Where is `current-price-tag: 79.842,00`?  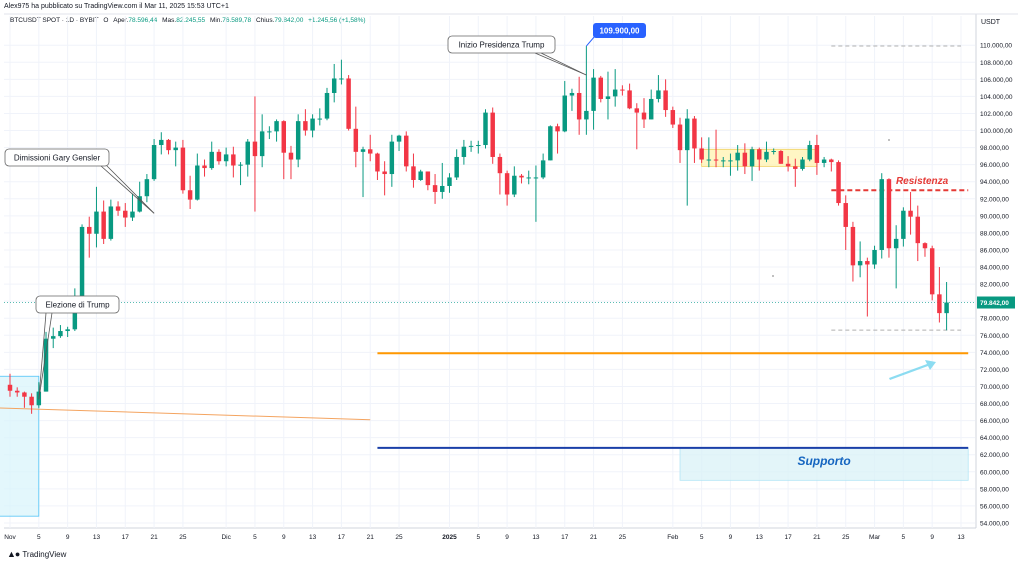
current-price-tag: 79.842,00 is located at coordinates (996, 302).